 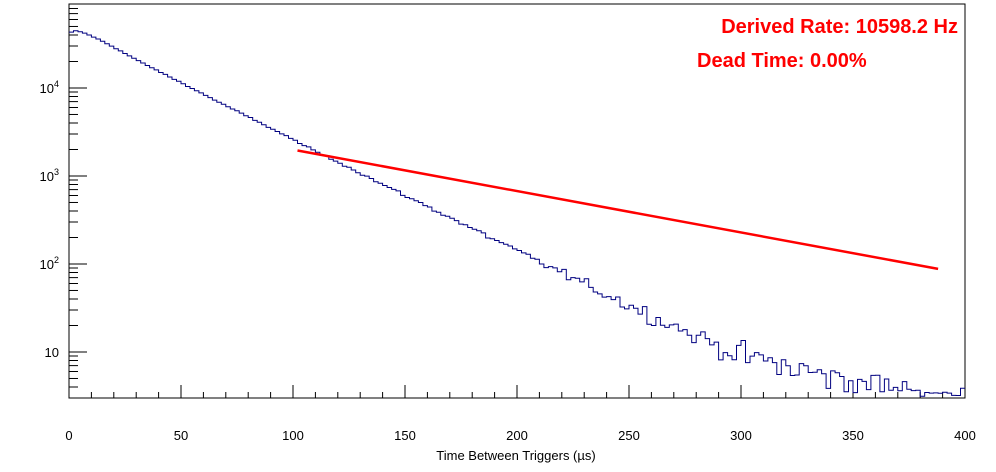 I want to click on x-axis-title: Time Between Triggers (µs), so click(x=515, y=455).